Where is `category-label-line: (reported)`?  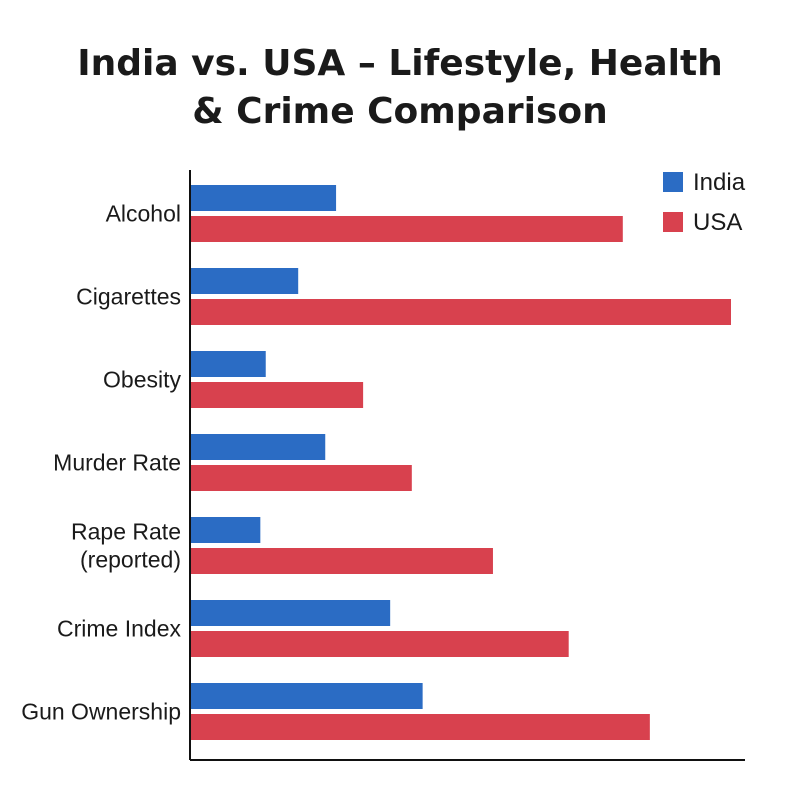 category-label-line: (reported) is located at coordinates (130, 560).